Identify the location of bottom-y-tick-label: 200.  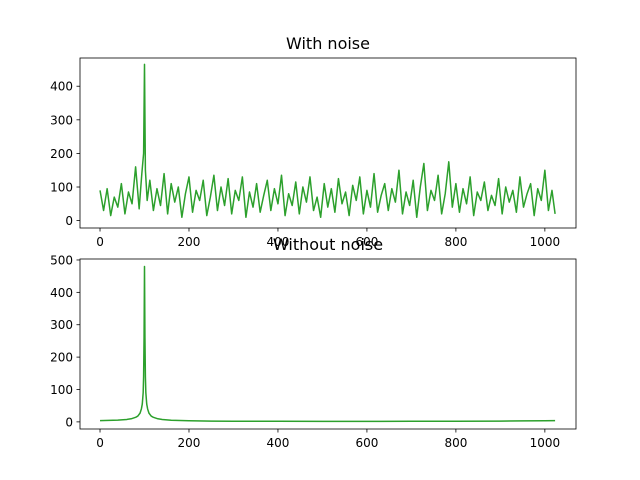
(61, 358).